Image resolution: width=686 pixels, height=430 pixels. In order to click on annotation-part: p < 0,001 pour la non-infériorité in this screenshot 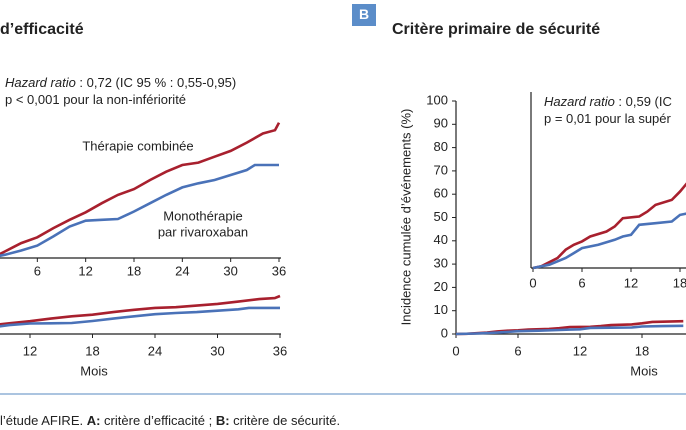, I will do `click(95, 99)`.